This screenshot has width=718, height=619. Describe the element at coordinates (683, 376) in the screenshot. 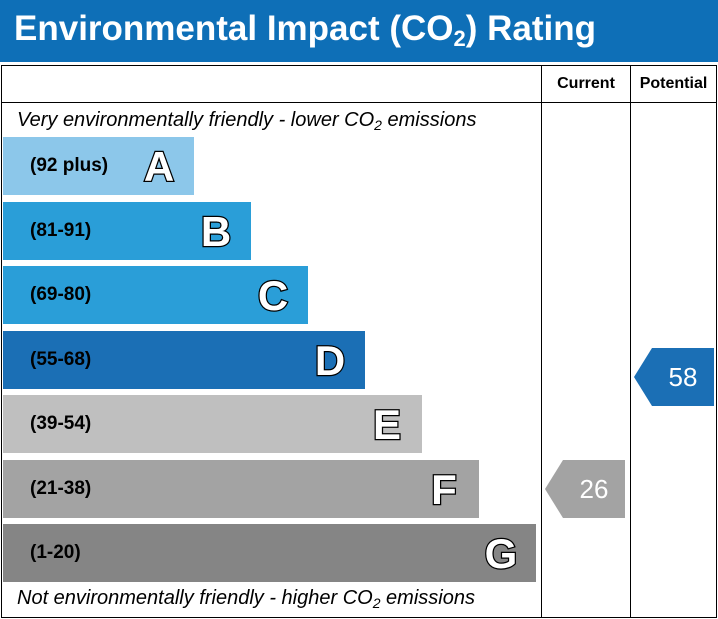

I see `potential-rating-value: 58` at that location.